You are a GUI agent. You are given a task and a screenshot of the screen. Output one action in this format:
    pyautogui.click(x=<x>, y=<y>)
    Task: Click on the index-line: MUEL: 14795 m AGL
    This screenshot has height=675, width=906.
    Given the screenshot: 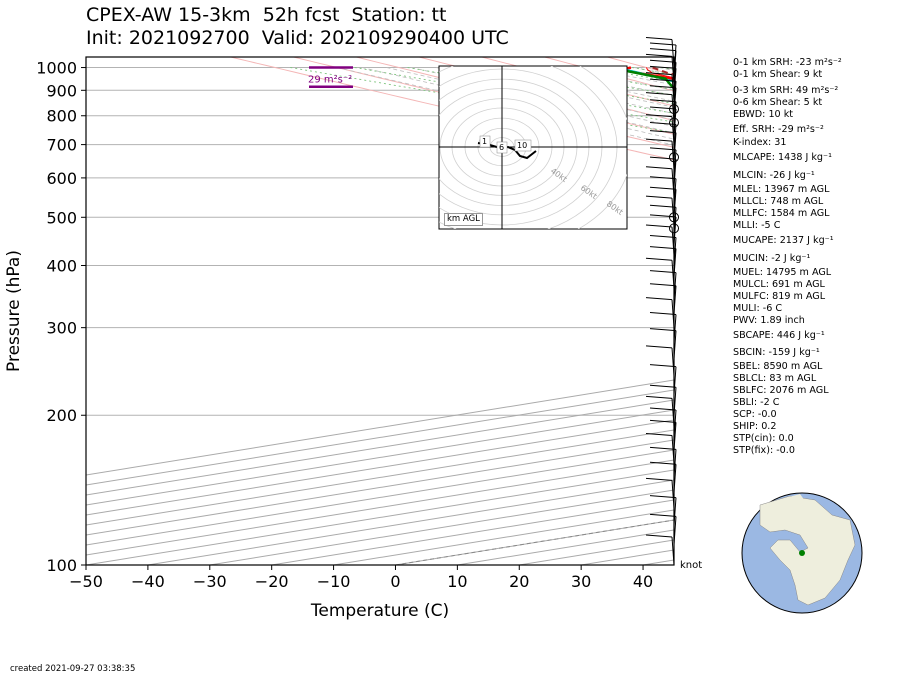 What is the action you would take?
    pyautogui.click(x=782, y=272)
    